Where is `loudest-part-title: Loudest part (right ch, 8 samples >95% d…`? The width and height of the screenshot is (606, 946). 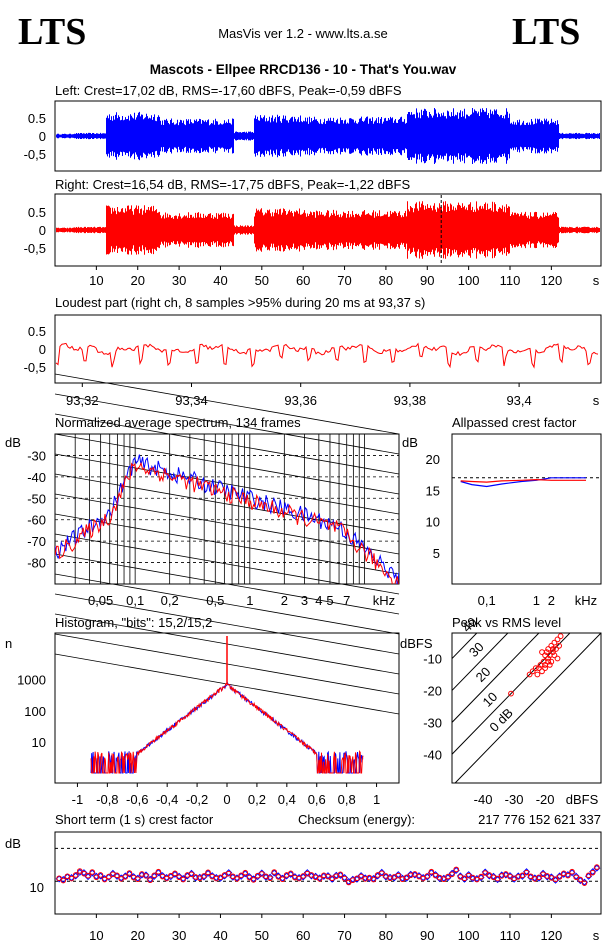
loudest-part-title: Loudest part (right ch, 8 samples >95% d… is located at coordinates (240, 302).